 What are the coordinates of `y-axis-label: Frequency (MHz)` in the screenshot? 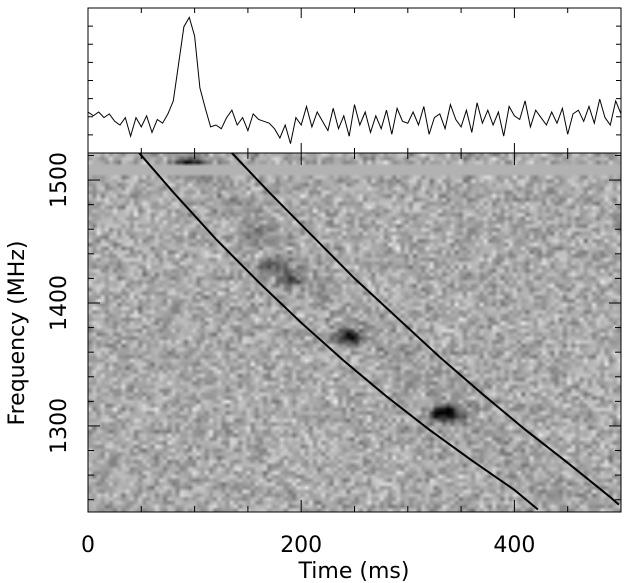 It's located at (17, 333).